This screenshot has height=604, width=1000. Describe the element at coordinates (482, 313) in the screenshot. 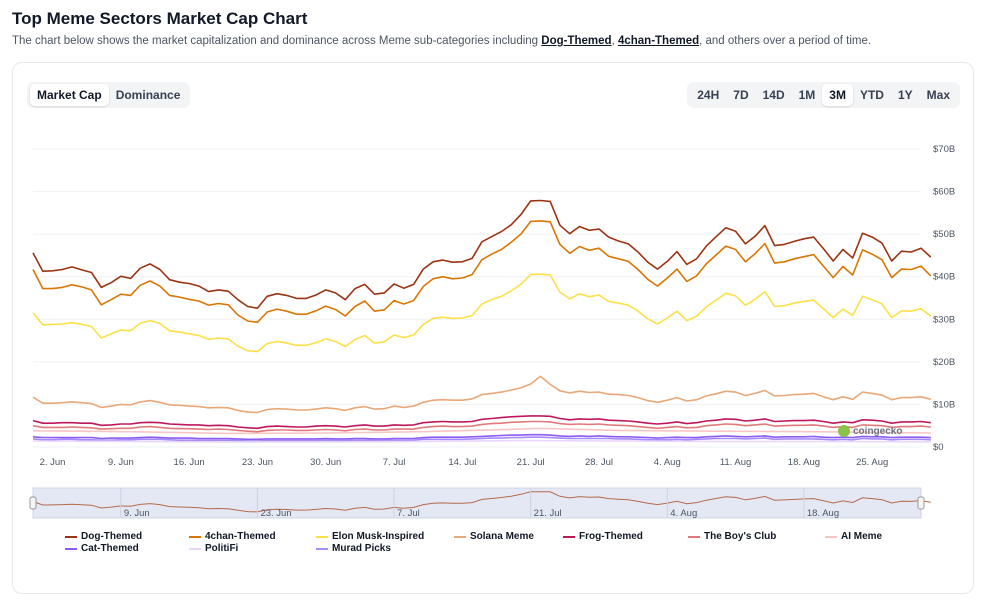

I see `series-line-elon-musk-inspired` at that location.